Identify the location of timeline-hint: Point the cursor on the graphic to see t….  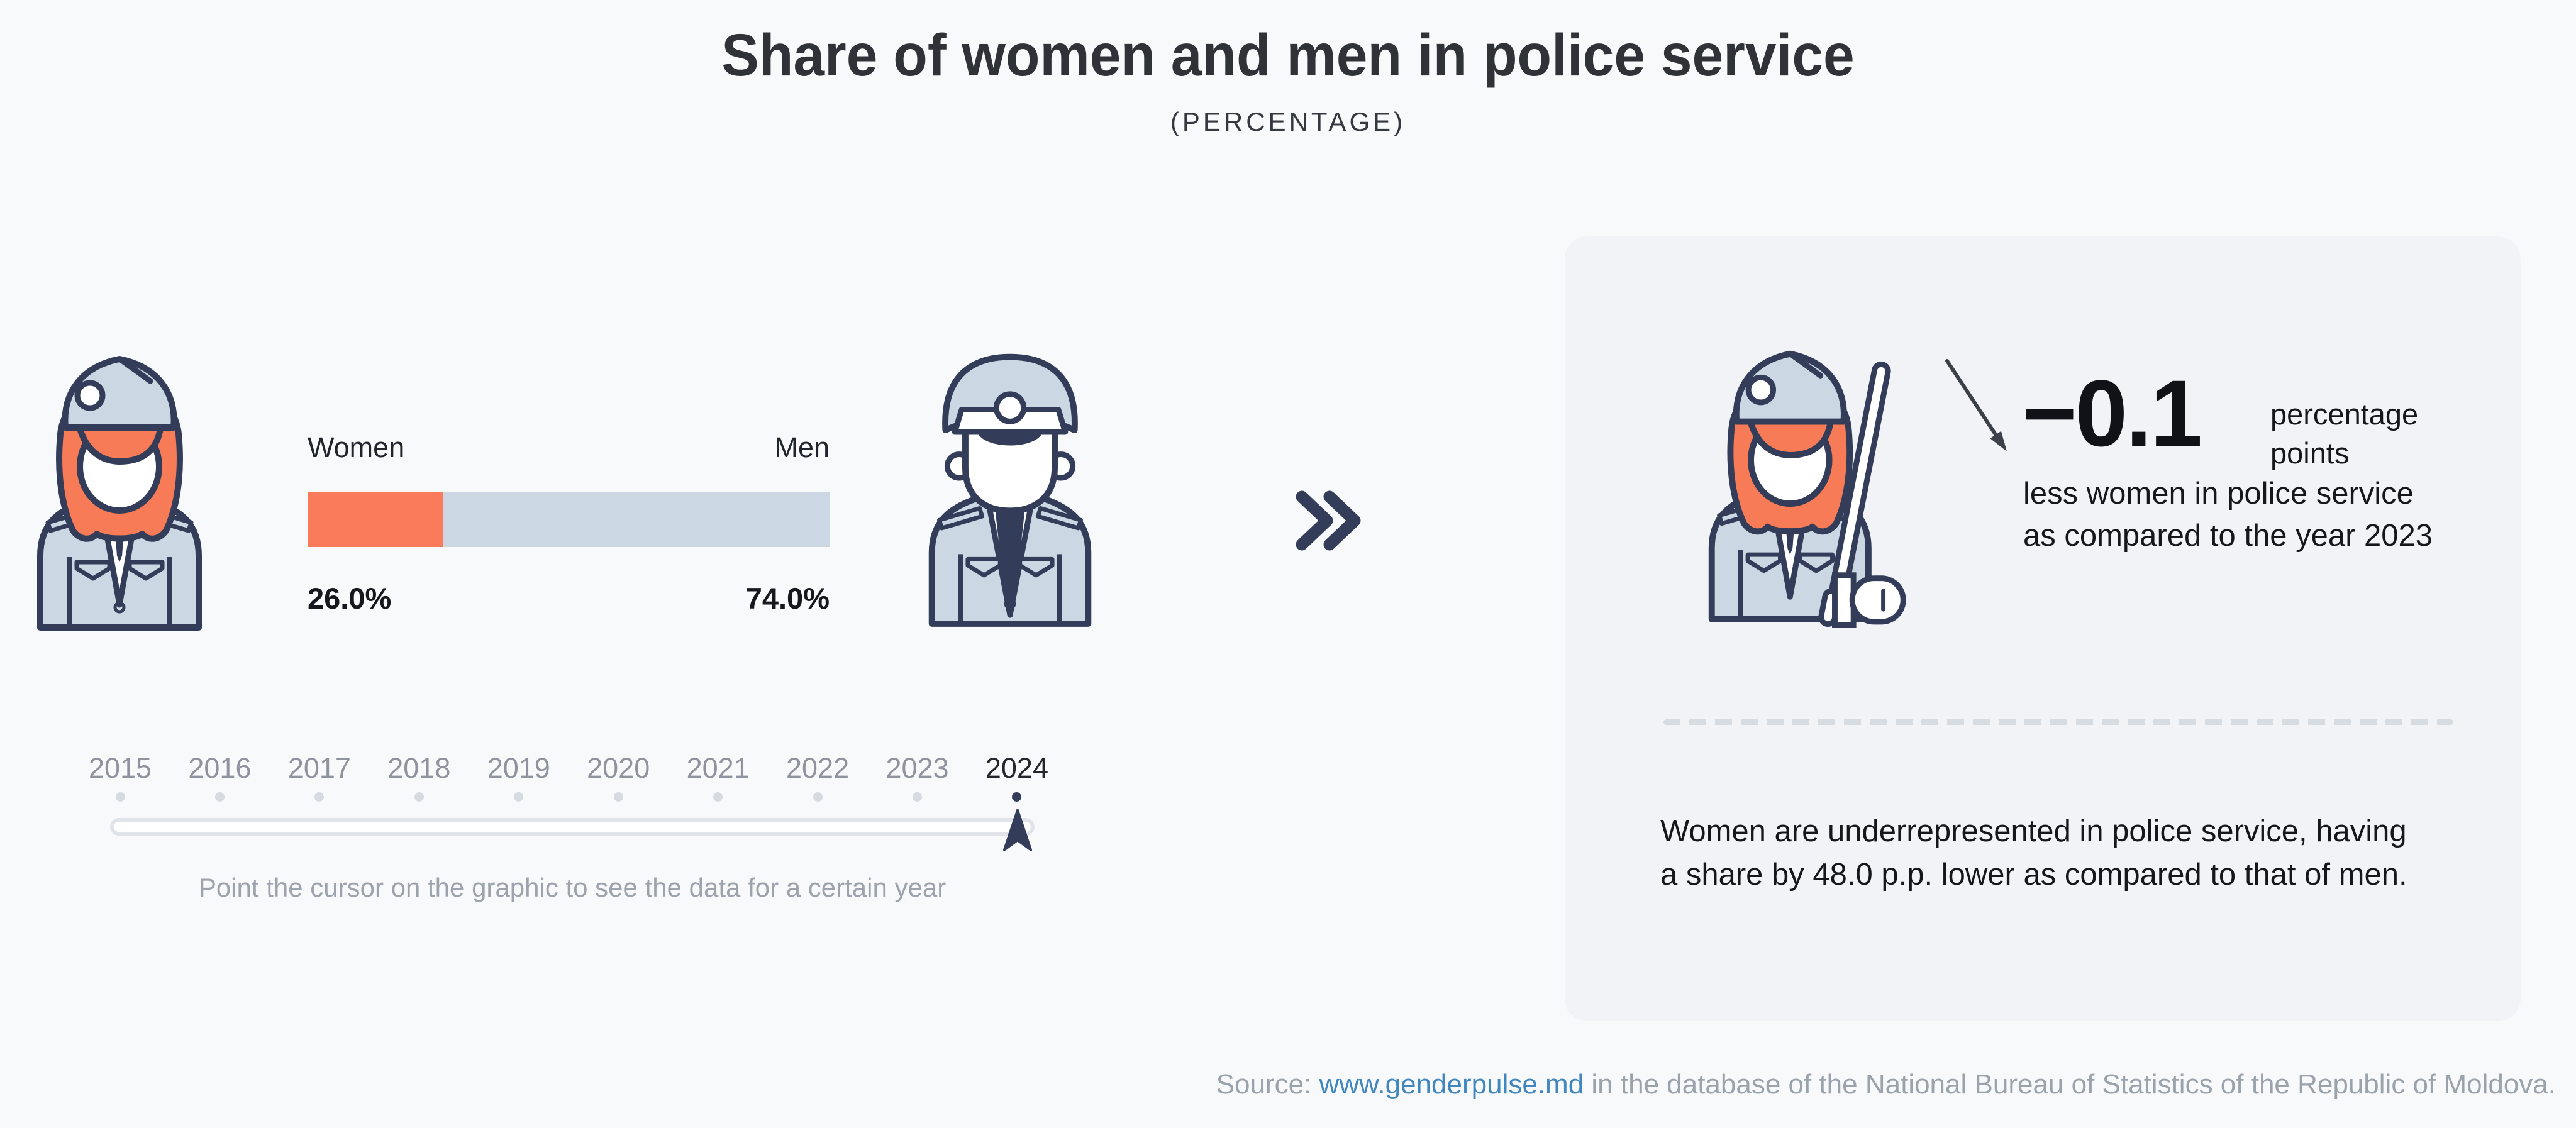
(572, 888).